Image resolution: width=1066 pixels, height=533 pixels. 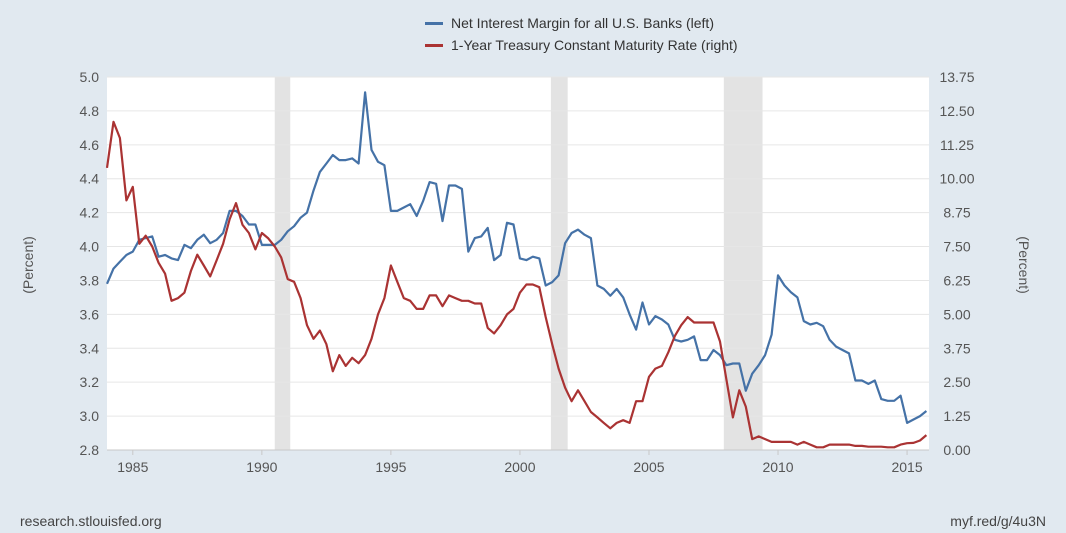 What do you see at coordinates (1024, 265) in the screenshot?
I see `right-axis-title: (Percent)` at bounding box center [1024, 265].